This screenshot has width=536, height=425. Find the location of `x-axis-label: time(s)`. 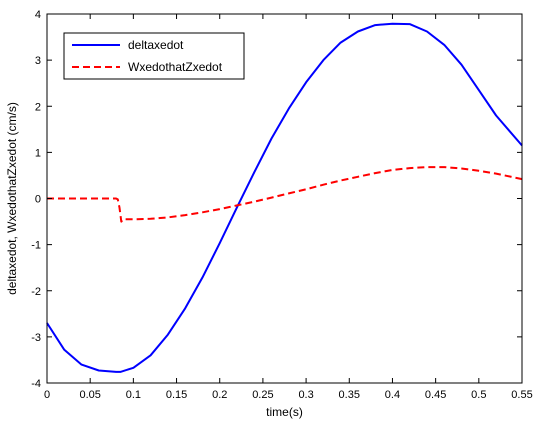

x-axis-label: time(s) is located at coordinates (284, 412).